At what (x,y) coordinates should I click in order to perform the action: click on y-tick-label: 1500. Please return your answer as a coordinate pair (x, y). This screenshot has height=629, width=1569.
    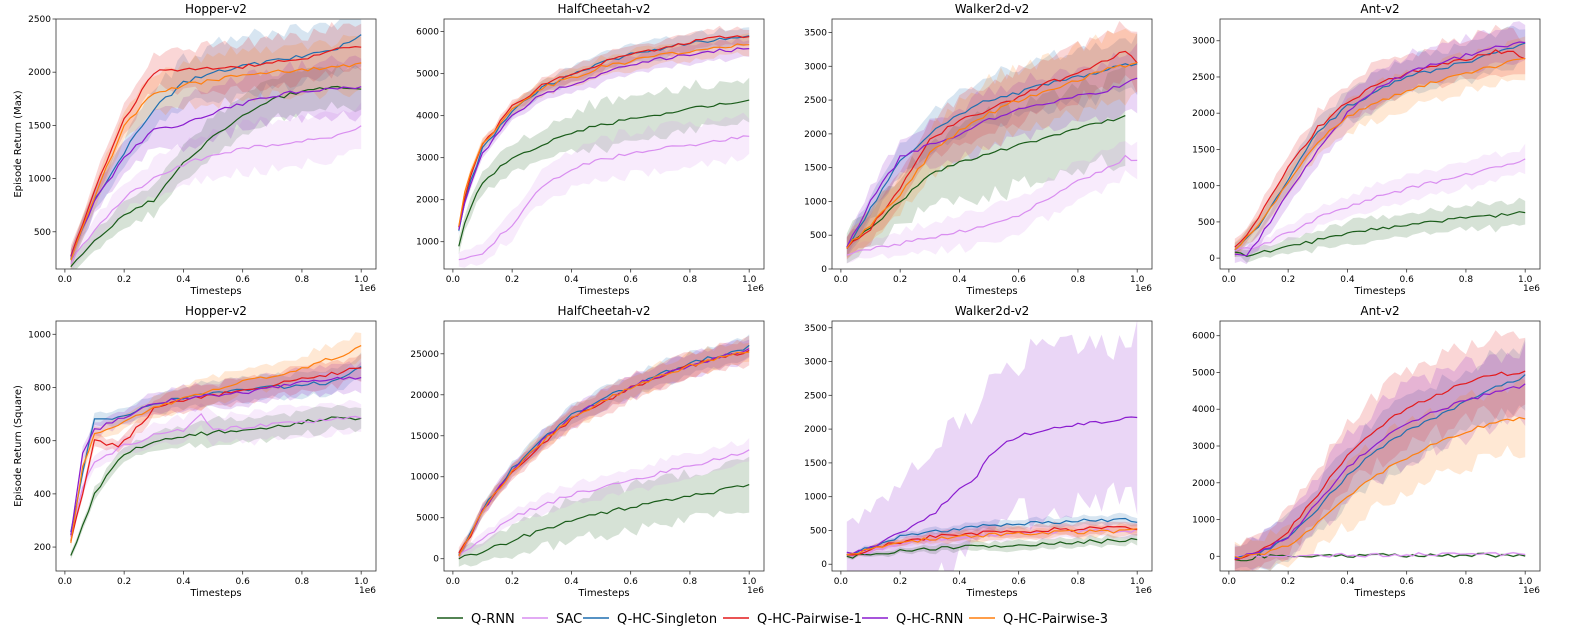
    Looking at the image, I should click on (39, 126).